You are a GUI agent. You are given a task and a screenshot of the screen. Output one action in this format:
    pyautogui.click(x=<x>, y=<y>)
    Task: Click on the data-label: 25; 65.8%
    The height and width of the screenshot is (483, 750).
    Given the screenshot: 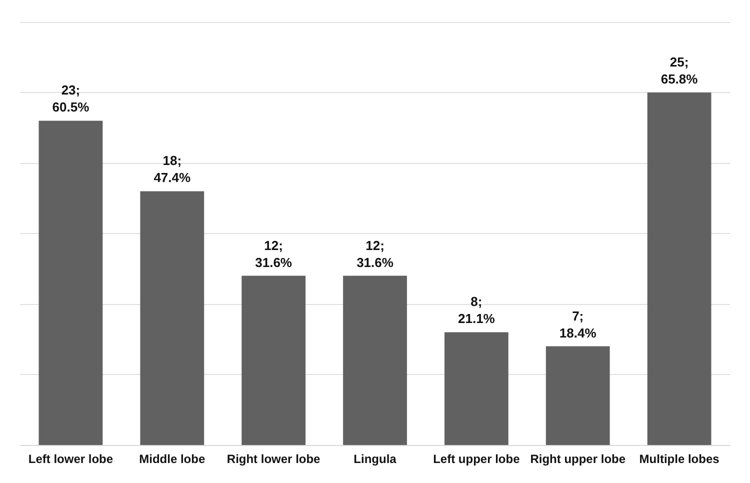 What is the action you would take?
    pyautogui.click(x=679, y=70)
    